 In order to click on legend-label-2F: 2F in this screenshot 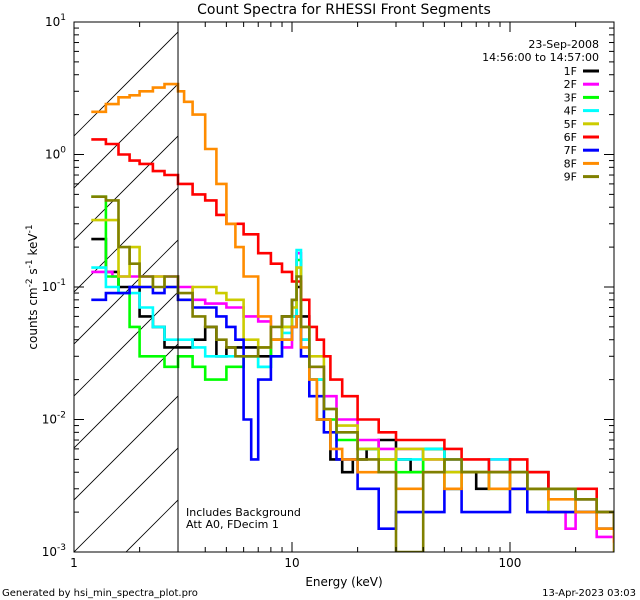, I will do `click(570, 84)`.